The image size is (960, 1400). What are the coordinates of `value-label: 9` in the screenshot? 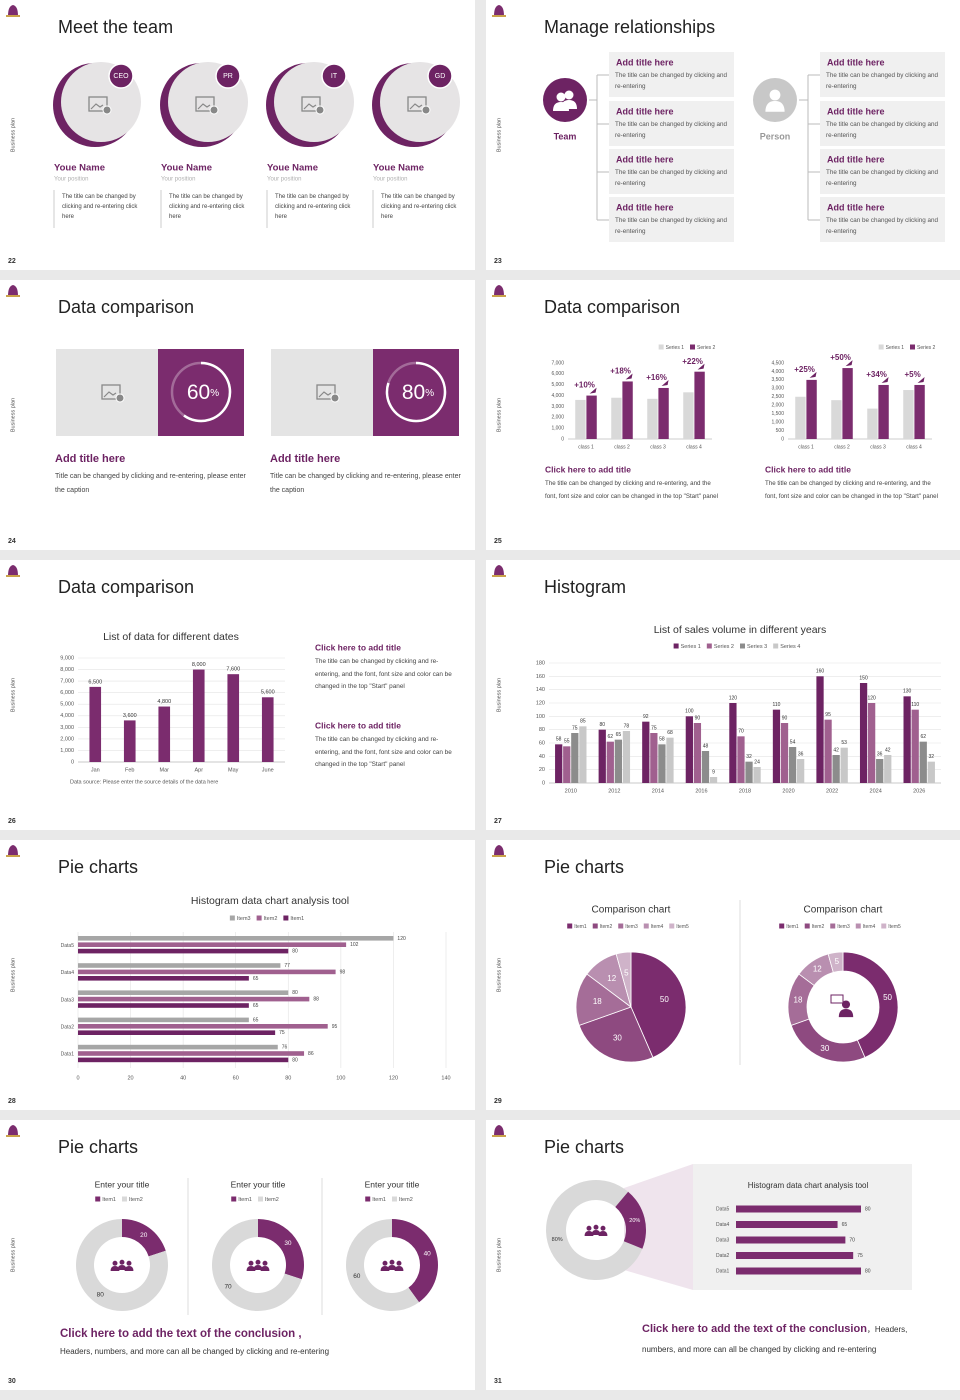 It's located at (713, 772).